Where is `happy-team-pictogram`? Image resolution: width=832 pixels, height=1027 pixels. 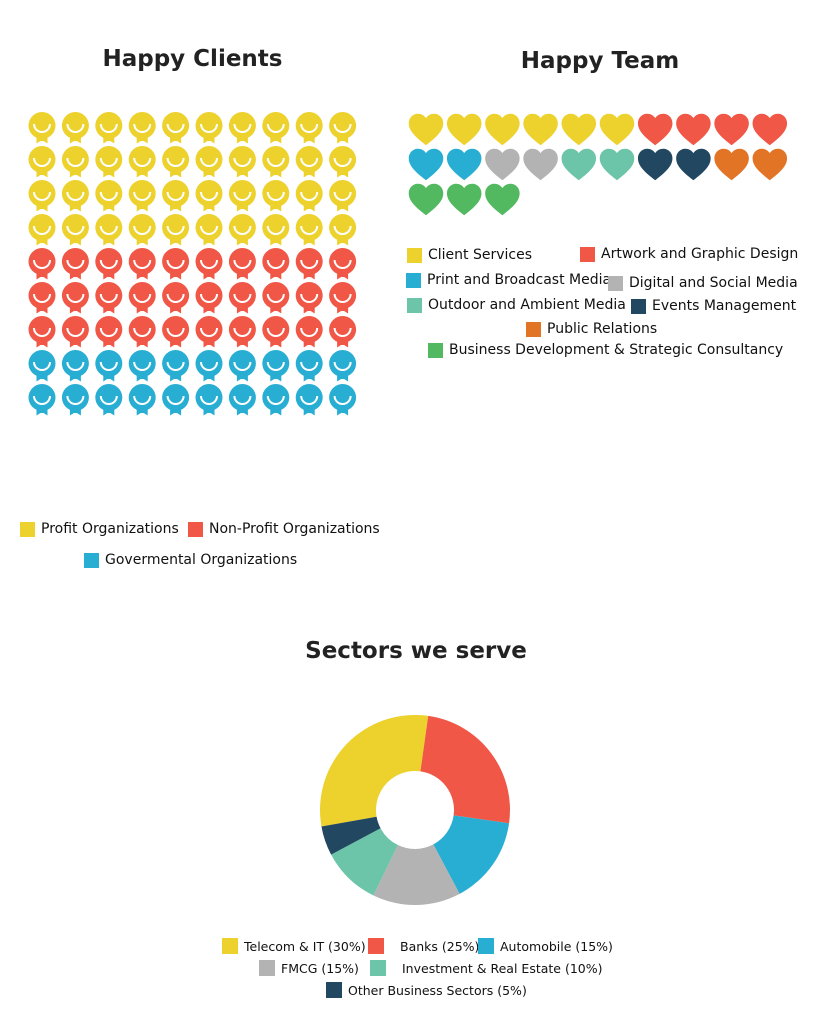 happy-team-pictogram is located at coordinates (608, 168).